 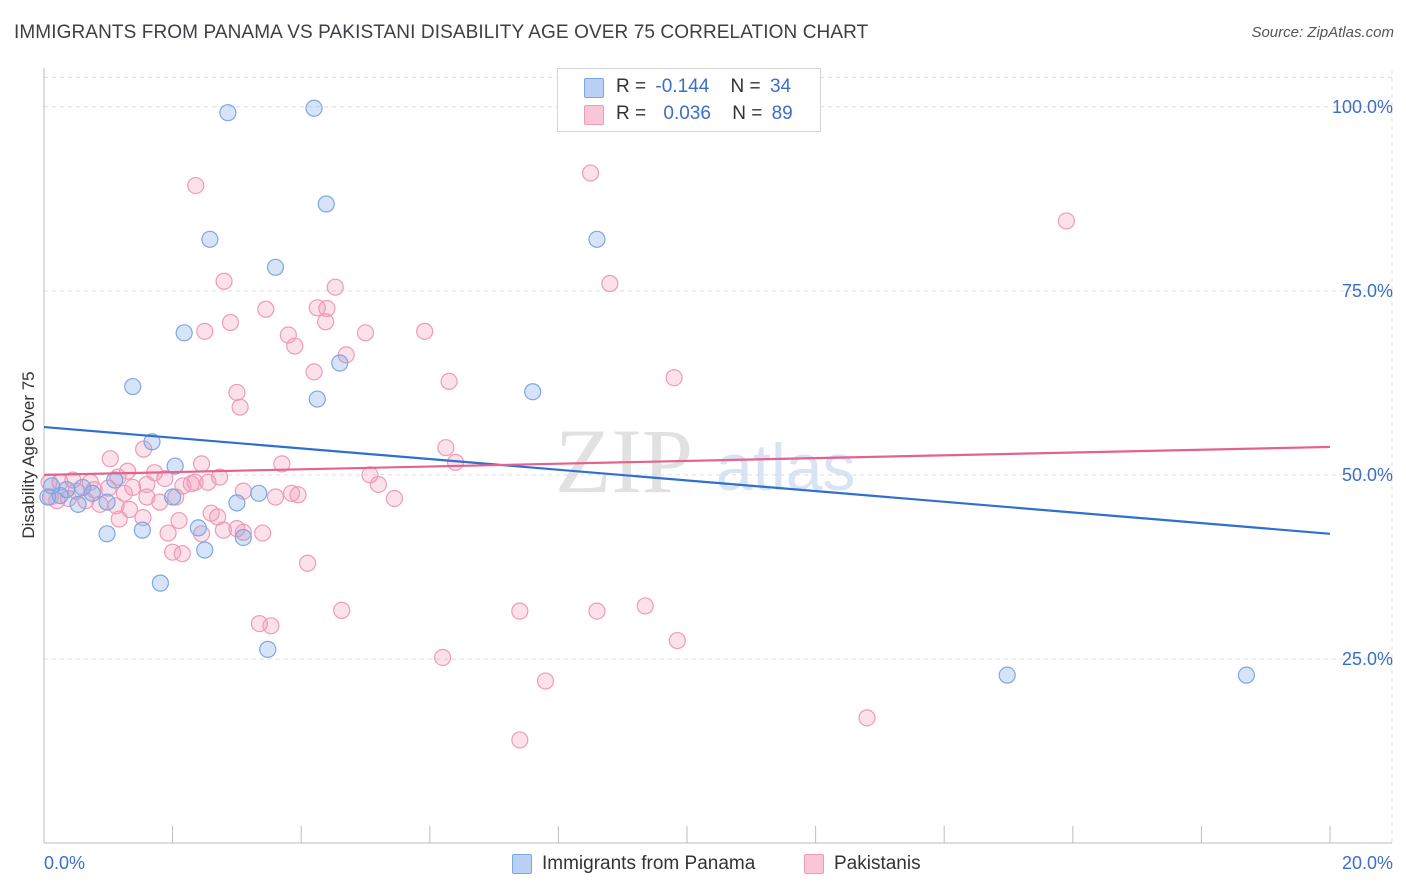 I want to click on y-tick-label: 25.0%, so click(x=1367, y=659).